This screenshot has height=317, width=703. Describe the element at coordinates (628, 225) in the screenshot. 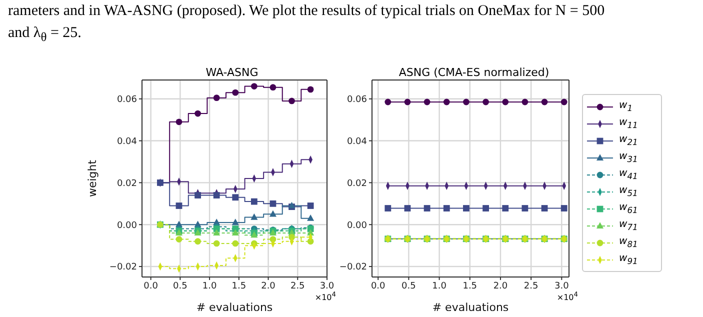

I see `legend-label: w$_{71}$` at that location.